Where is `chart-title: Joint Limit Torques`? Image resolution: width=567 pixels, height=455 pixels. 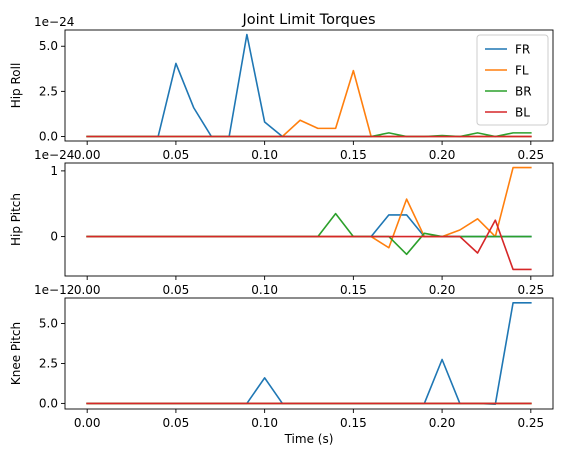 chart-title: Joint Limit Torques is located at coordinates (308, 20).